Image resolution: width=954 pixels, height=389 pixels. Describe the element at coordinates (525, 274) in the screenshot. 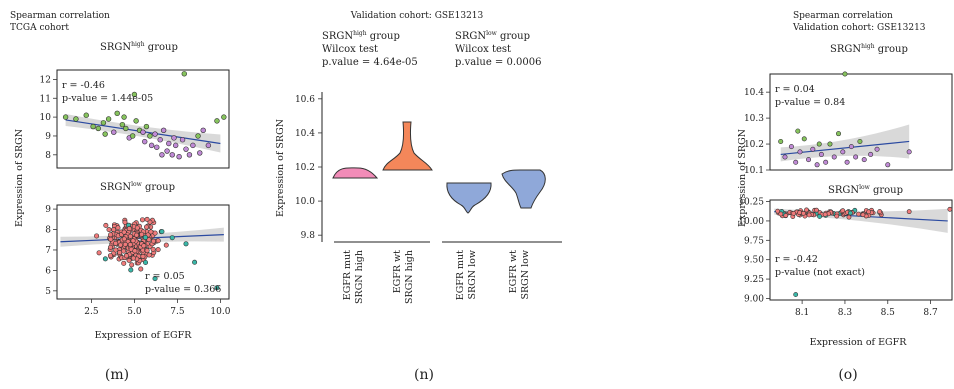

I see `xtick-egfr-wt-srgn-low-2: SRGN low` at that location.